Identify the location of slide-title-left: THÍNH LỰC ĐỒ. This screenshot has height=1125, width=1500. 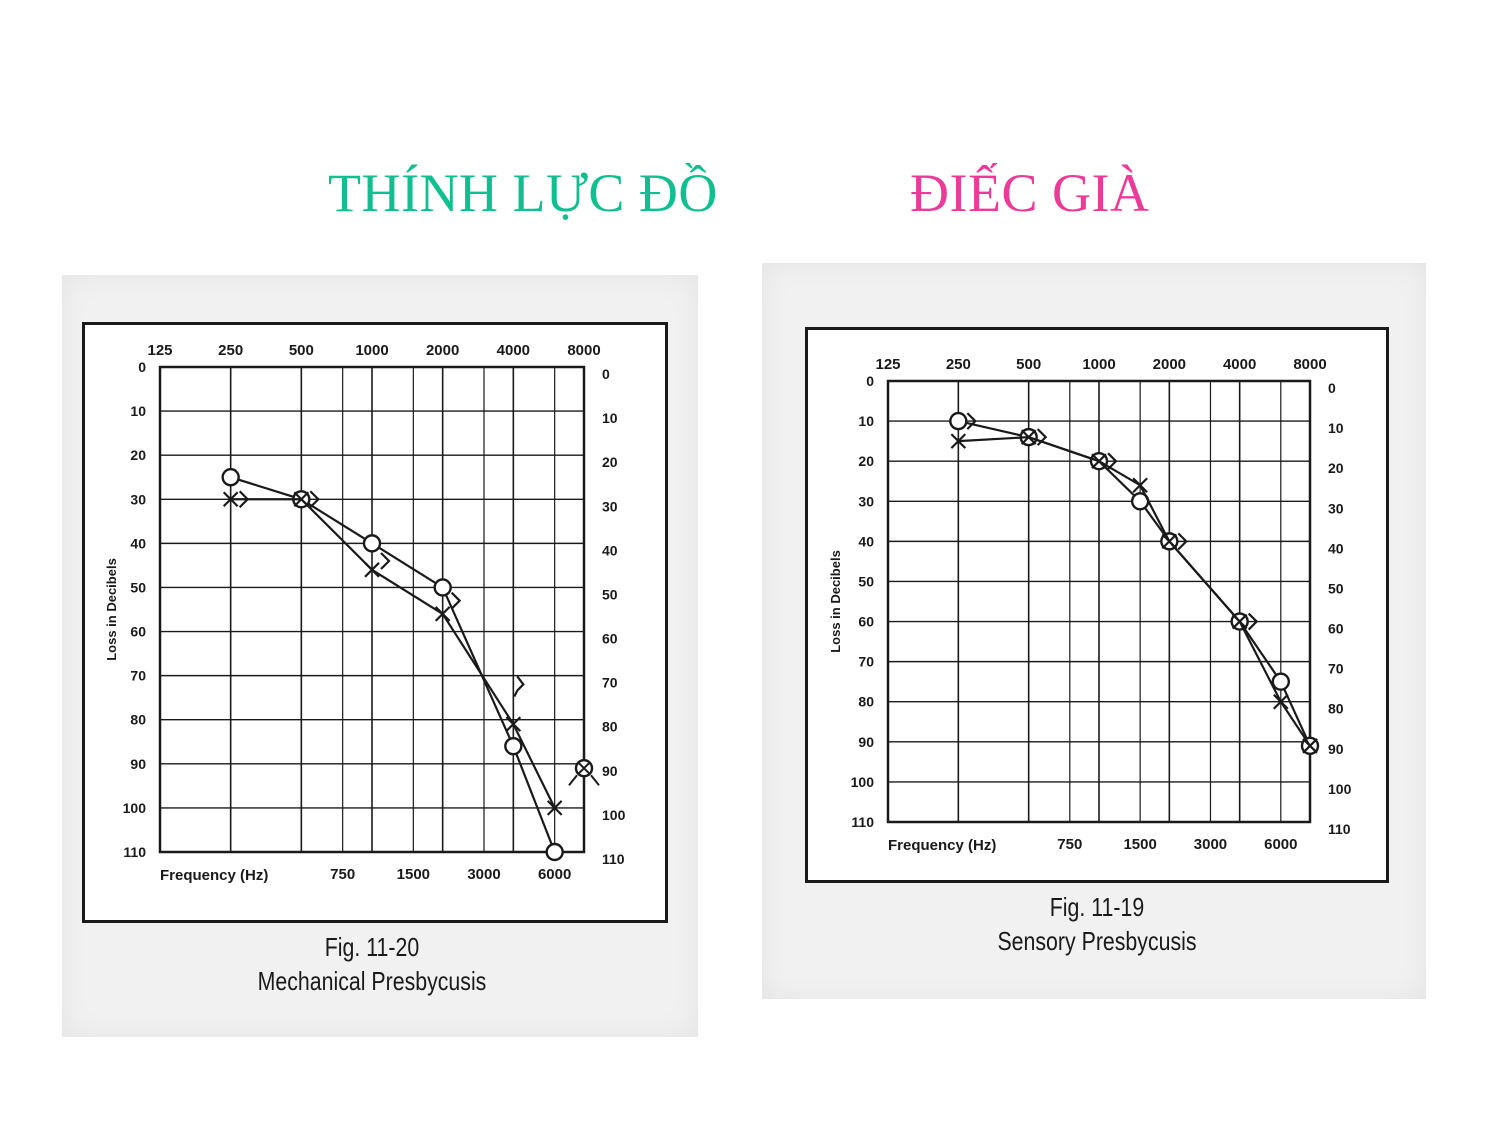
(523, 193).